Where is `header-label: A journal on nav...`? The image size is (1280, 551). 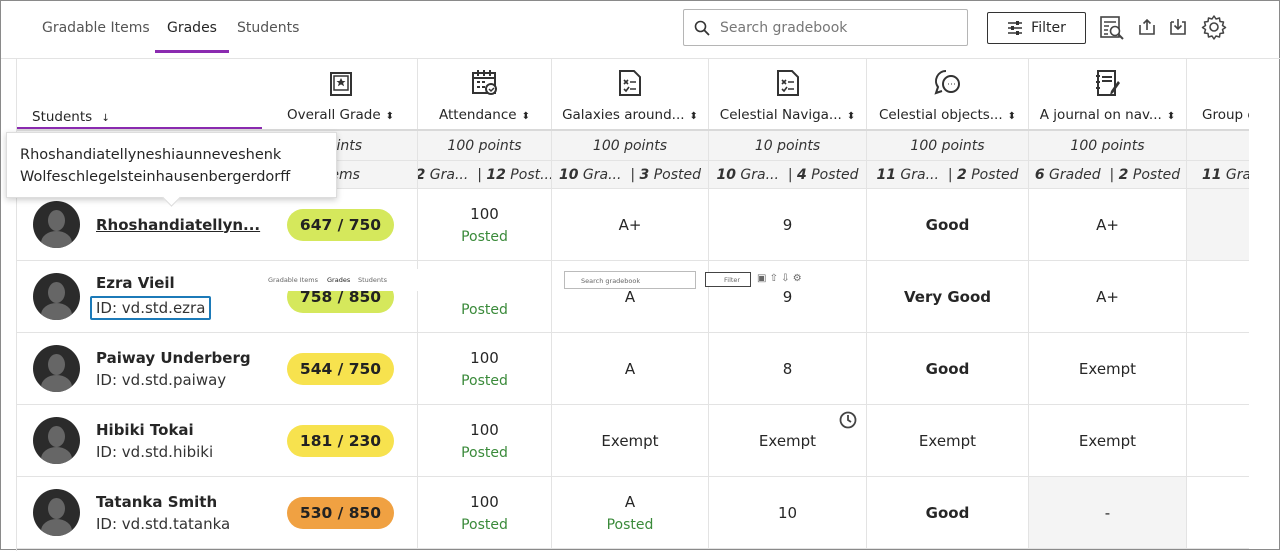
header-label: A journal on nav... is located at coordinates (1100, 115).